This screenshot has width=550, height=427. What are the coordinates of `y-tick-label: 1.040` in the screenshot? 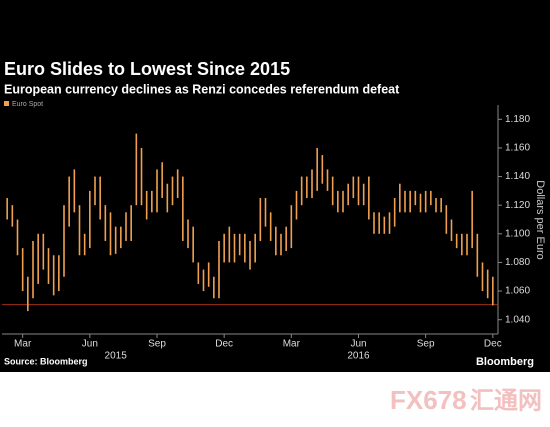 It's located at (517, 319).